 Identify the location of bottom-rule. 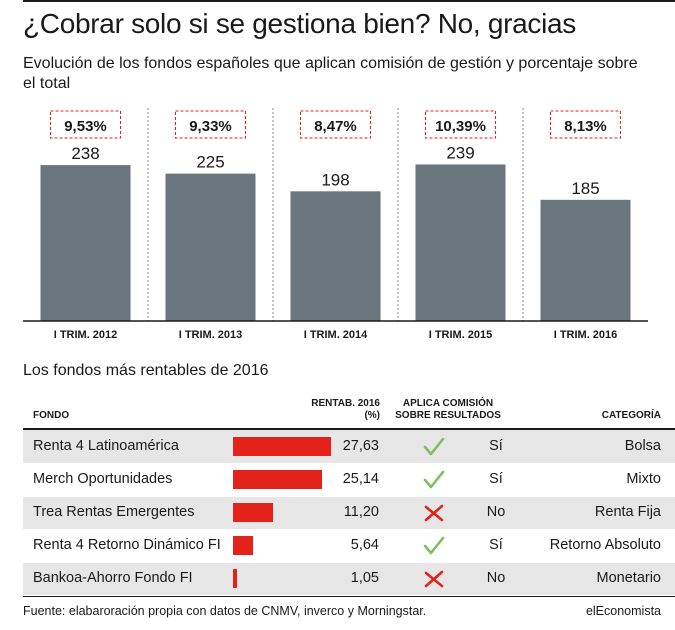
(349, 596).